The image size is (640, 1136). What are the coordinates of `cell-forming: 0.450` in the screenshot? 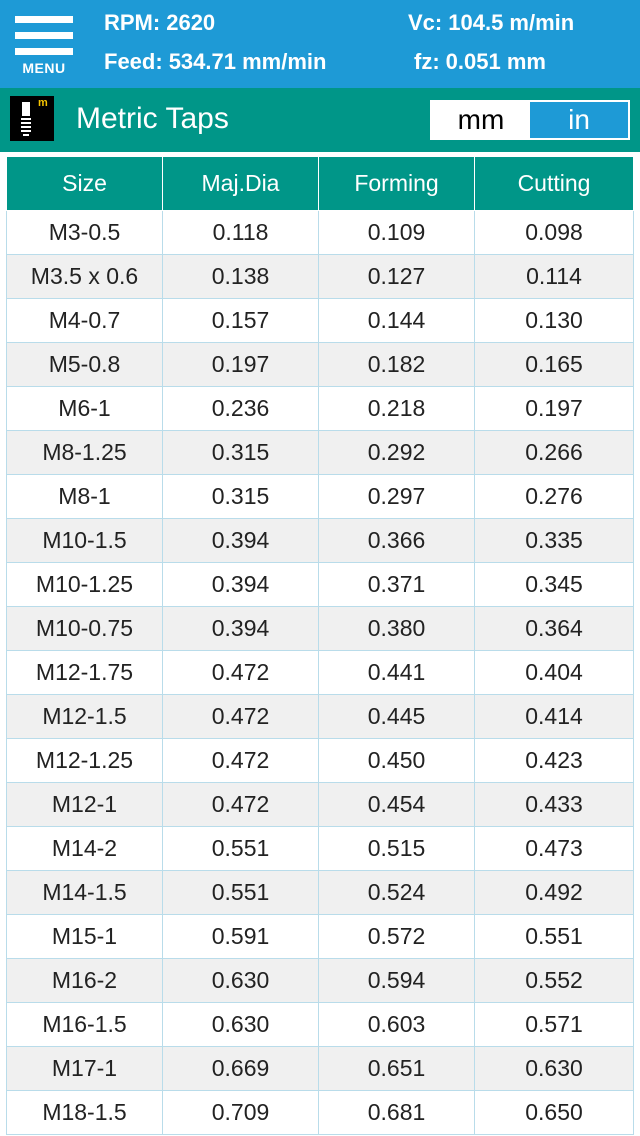 It's located at (396, 760).